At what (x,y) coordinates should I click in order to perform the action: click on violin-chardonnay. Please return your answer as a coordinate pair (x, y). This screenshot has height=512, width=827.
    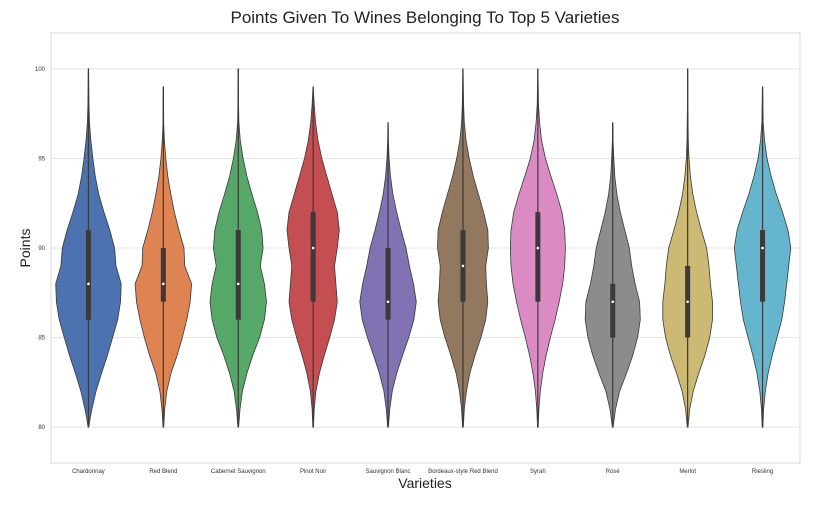
    Looking at the image, I should click on (88, 248).